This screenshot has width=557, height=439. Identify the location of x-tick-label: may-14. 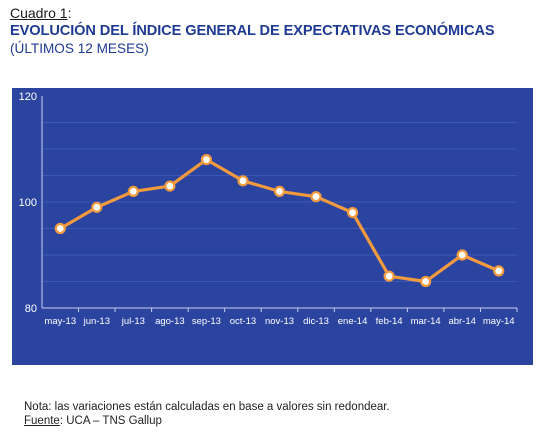
(499, 321).